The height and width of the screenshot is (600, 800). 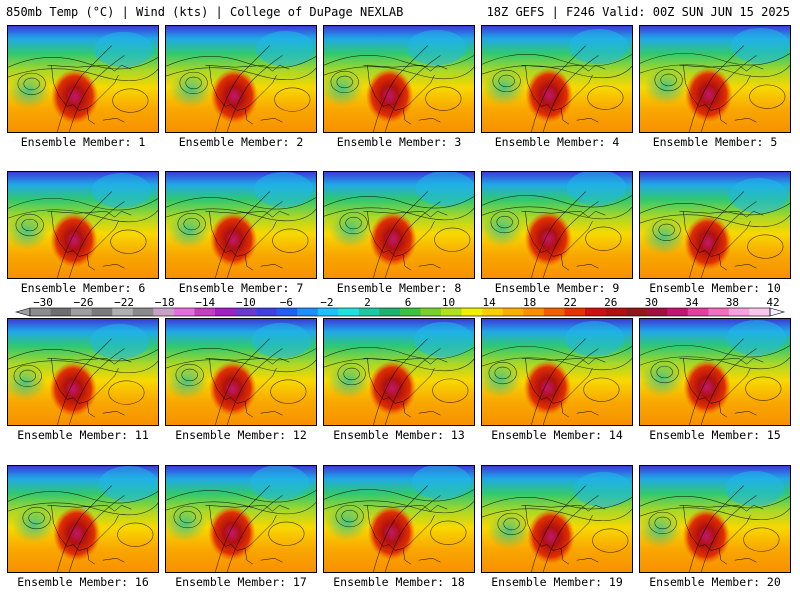 I want to click on colorbar-tick-label: −26, so click(x=84, y=302).